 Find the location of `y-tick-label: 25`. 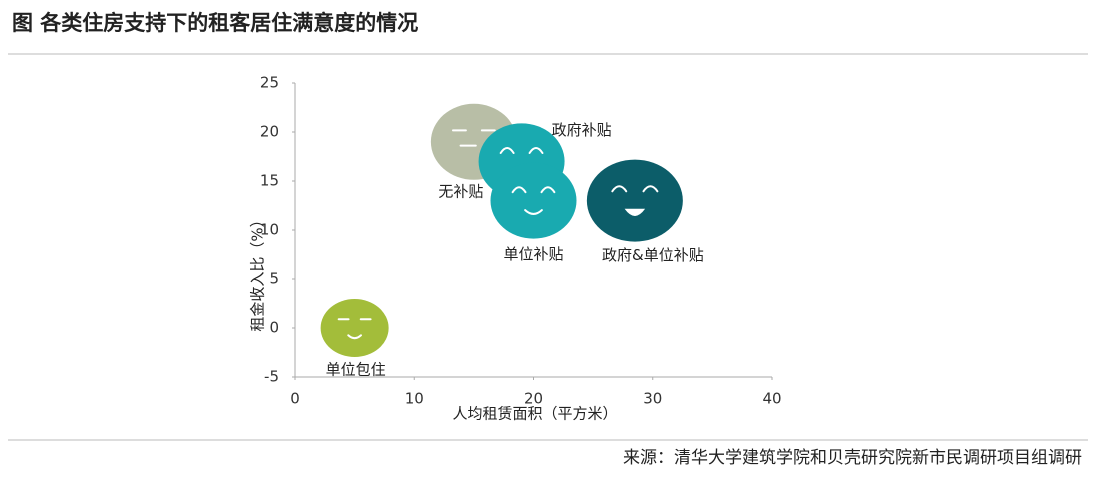

y-tick-label: 25 is located at coordinates (269, 83).